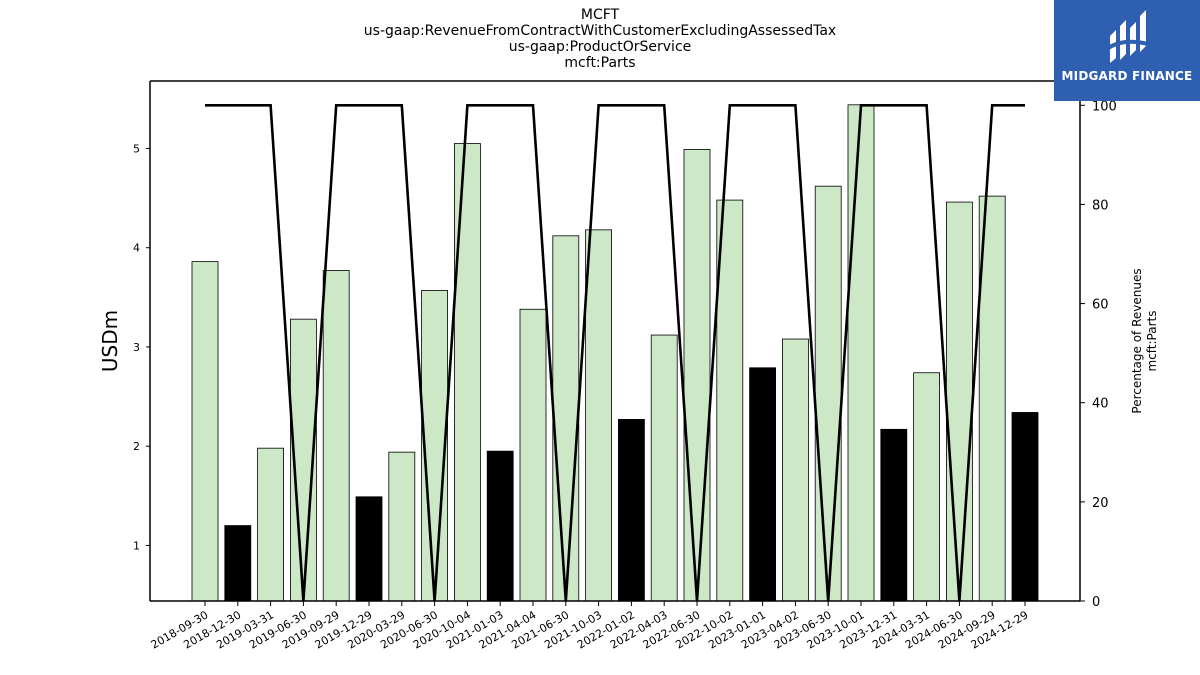 This screenshot has width=1200, height=675. What do you see at coordinates (1104, 106) in the screenshot?
I see `y2-tick-label-100: 100` at bounding box center [1104, 106].